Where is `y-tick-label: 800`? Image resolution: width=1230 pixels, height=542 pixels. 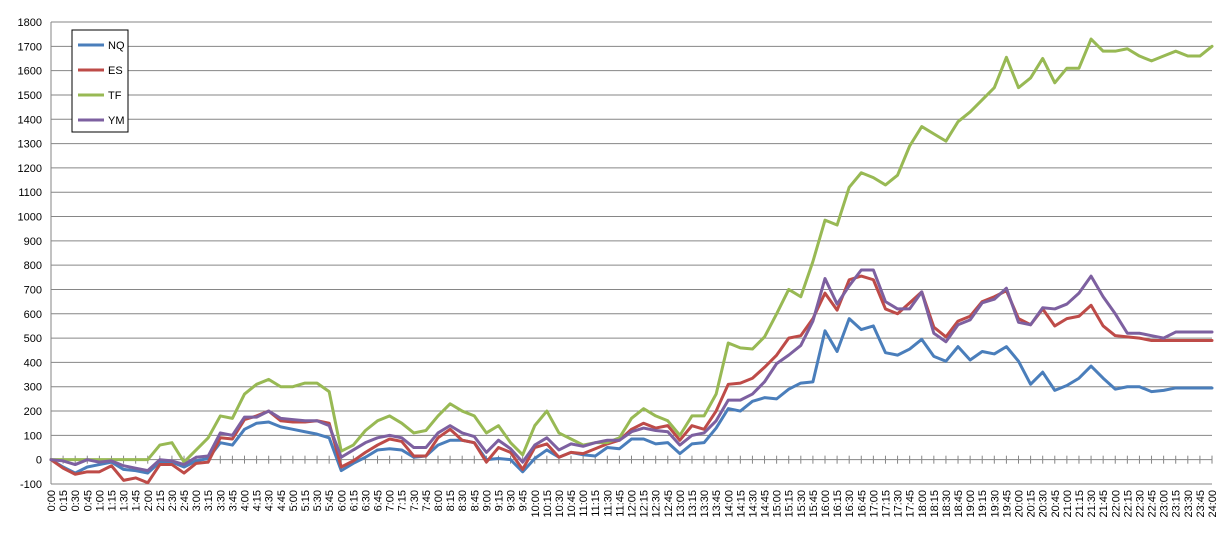 y-tick-label: 800 is located at coordinates (33, 266).